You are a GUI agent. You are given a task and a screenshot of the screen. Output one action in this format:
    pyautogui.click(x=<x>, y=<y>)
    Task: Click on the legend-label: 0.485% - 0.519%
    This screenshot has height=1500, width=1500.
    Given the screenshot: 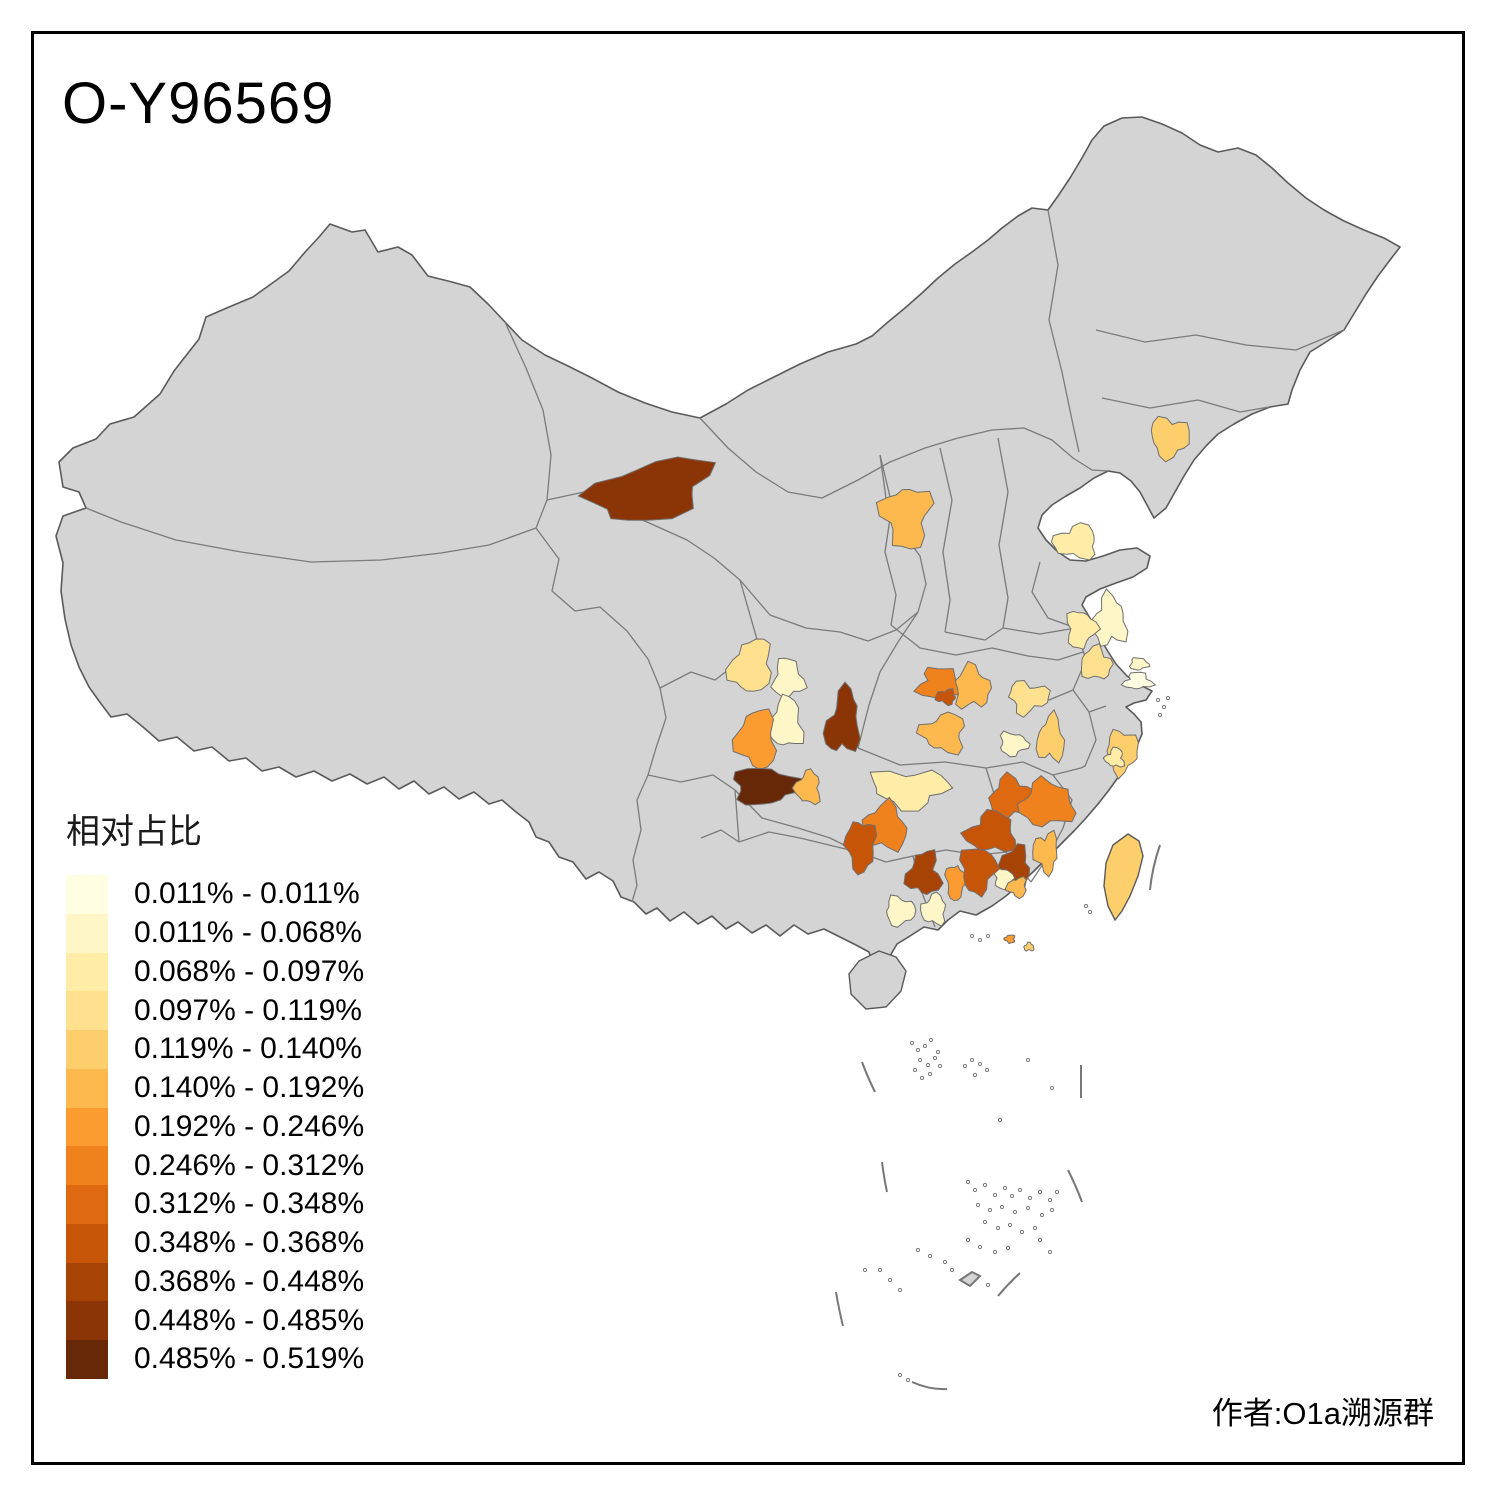 What is the action you would take?
    pyautogui.click(x=249, y=1359)
    